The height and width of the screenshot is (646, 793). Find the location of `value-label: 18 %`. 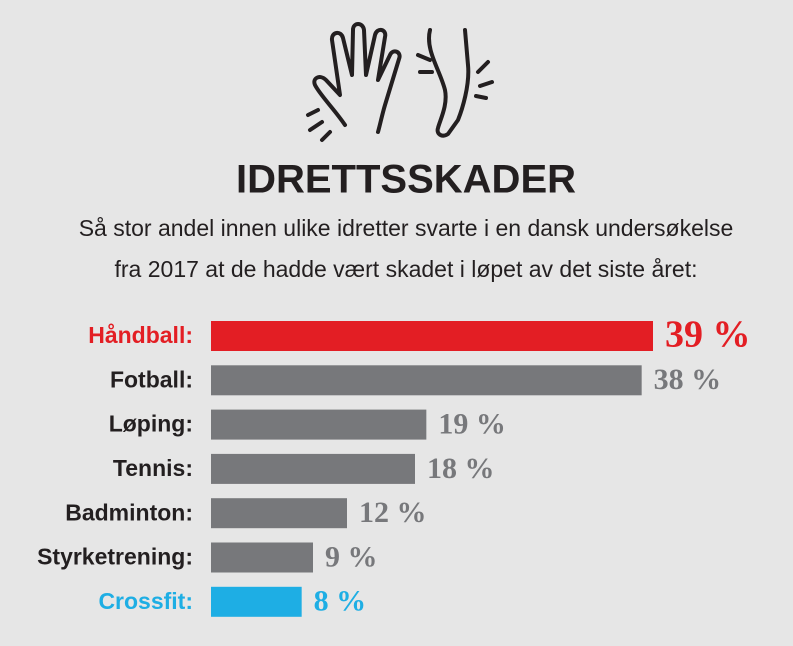

value-label: 18 % is located at coordinates (461, 468).